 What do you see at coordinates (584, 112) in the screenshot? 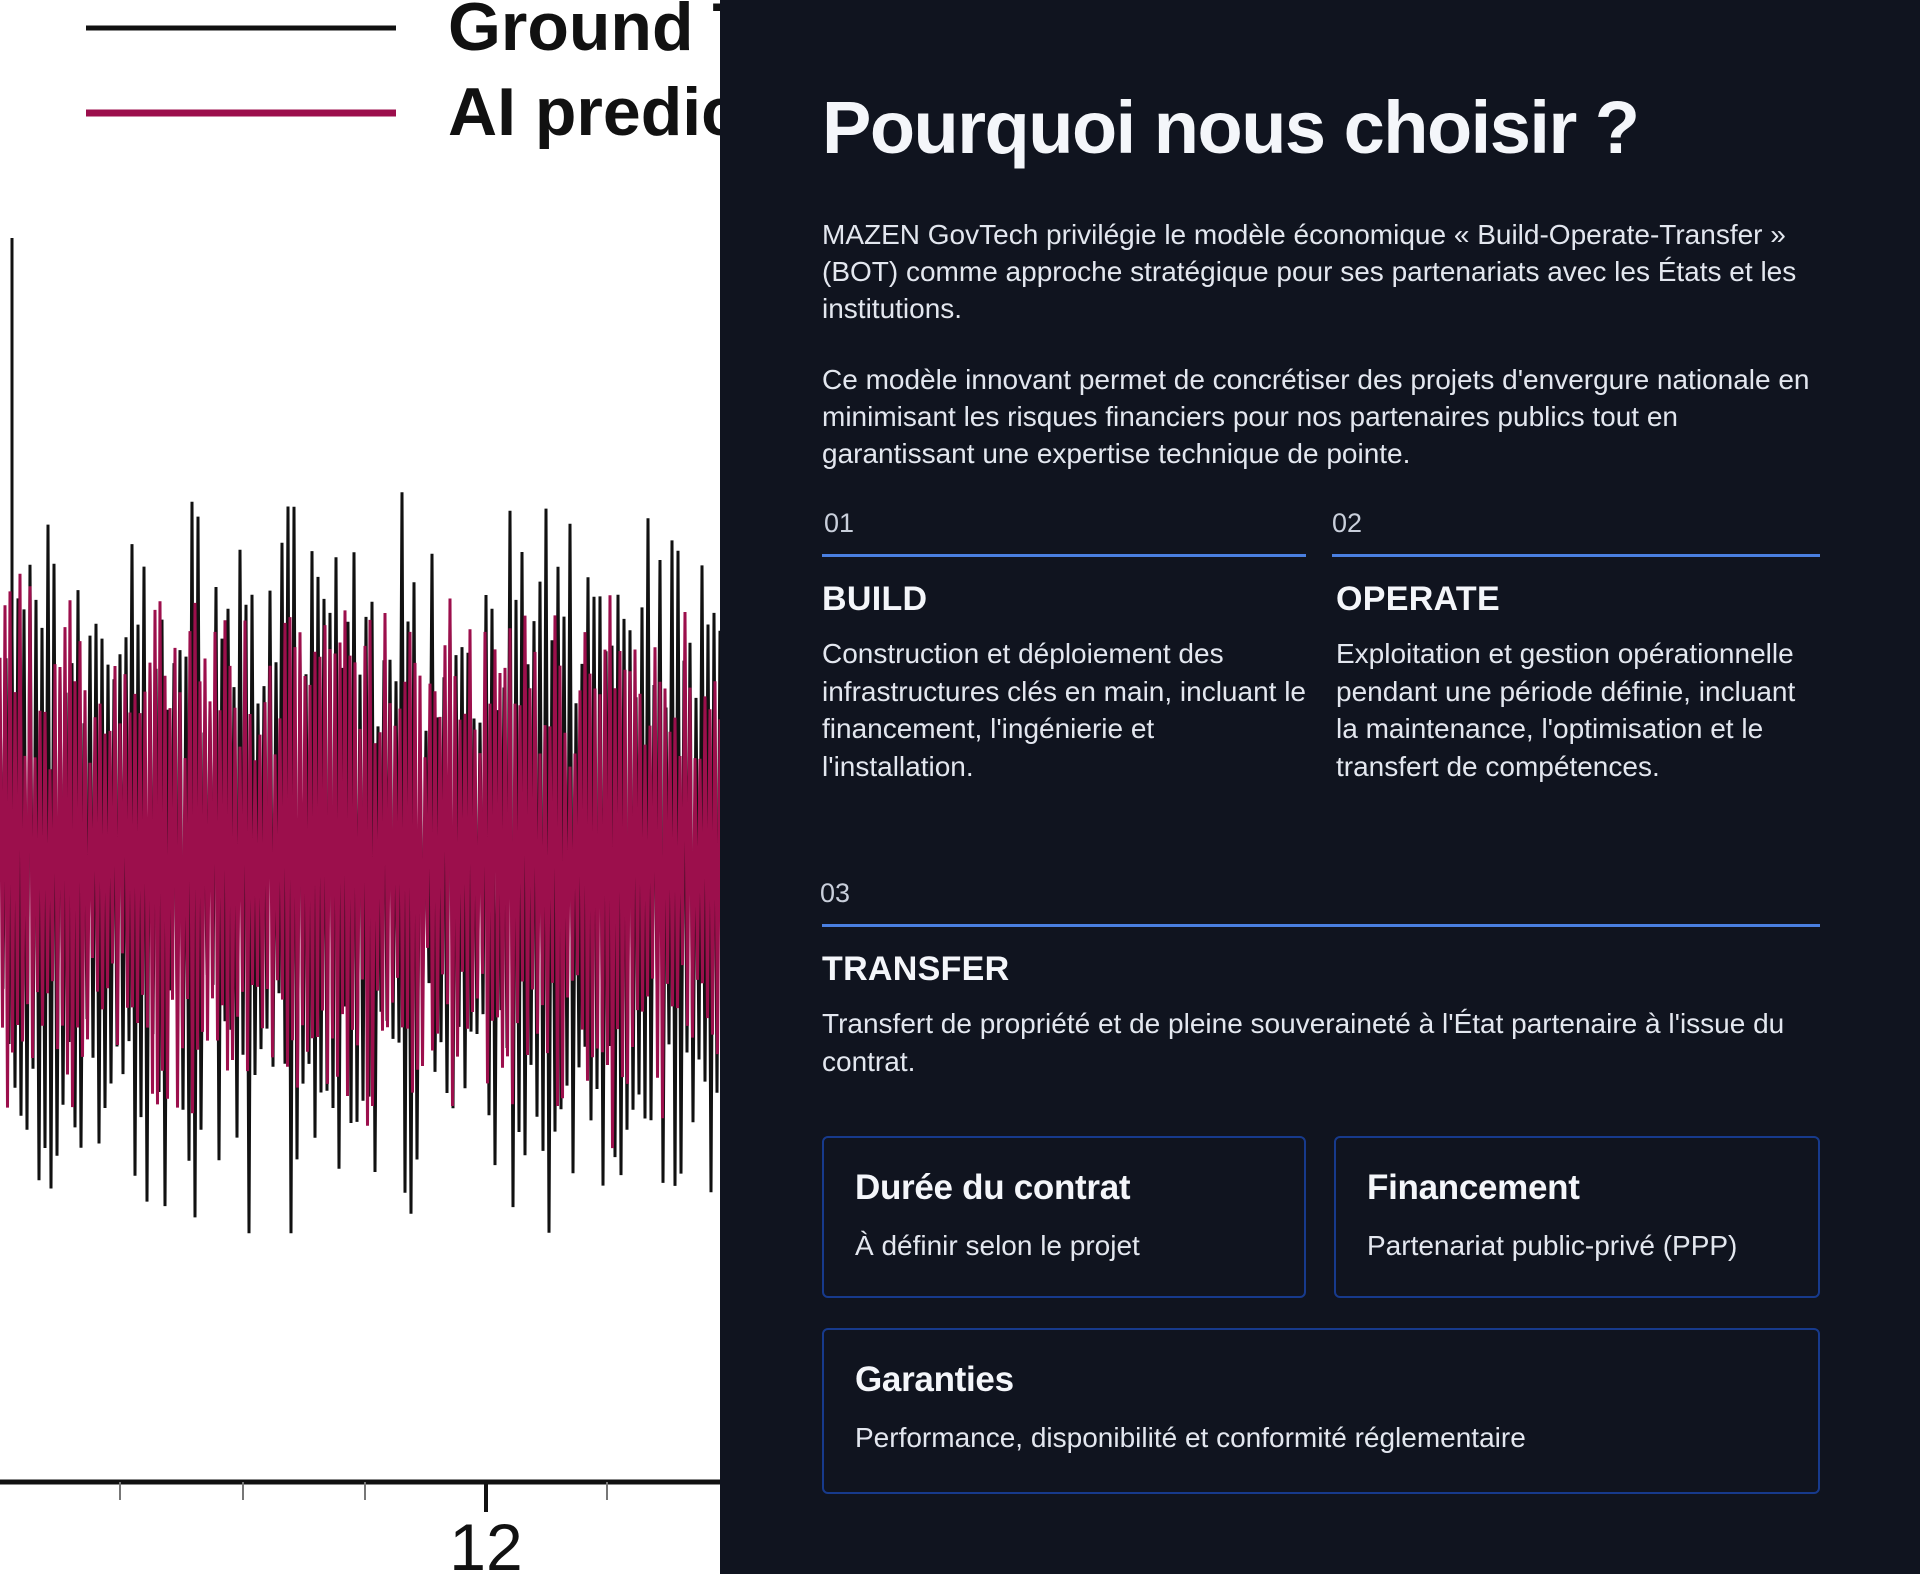
I see `legend-label-ai-prediction: AI predic` at bounding box center [584, 112].